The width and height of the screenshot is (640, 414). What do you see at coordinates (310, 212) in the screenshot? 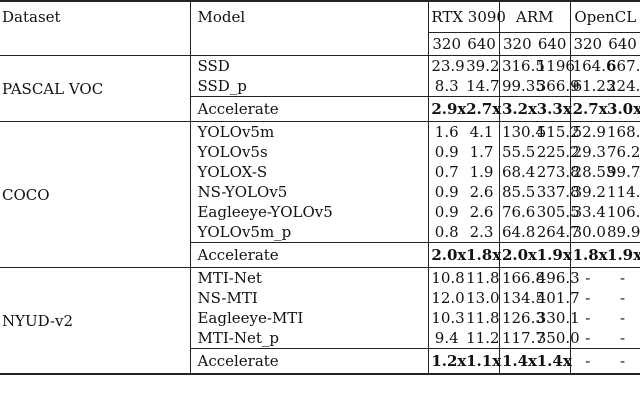
I see `model-cell: Eagleeye-YOLOv5` at bounding box center [310, 212].